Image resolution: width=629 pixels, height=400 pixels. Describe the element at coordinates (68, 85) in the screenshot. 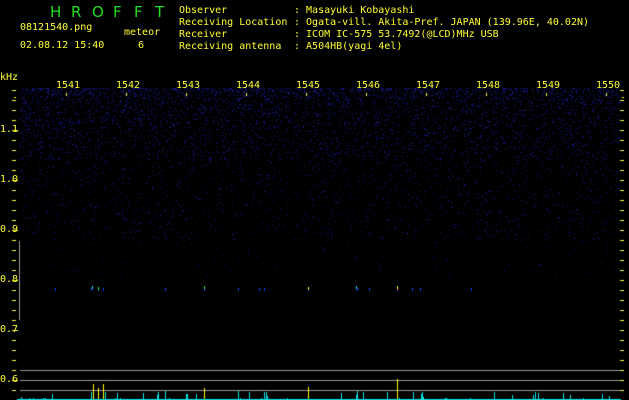

I see `x-tick-label: 1541` at that location.